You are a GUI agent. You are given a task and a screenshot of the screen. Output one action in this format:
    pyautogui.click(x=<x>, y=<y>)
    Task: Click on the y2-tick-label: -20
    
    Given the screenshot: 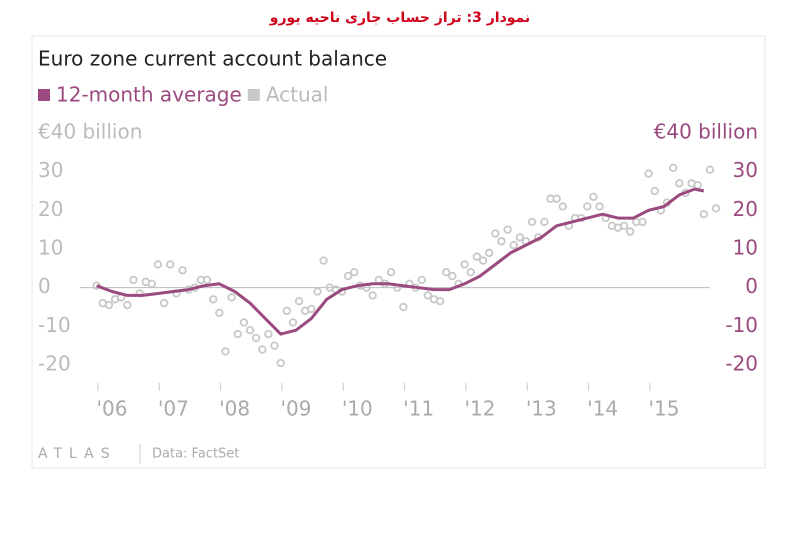 What is the action you would take?
    pyautogui.click(x=741, y=364)
    